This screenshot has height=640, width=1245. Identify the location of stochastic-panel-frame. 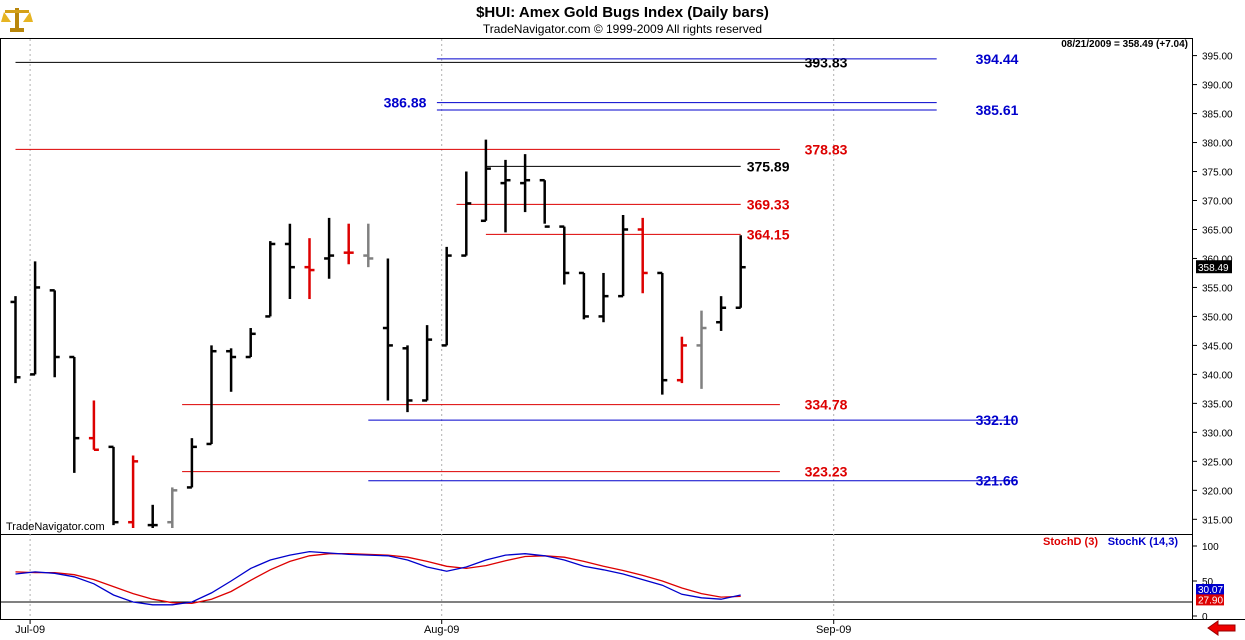
(596, 577).